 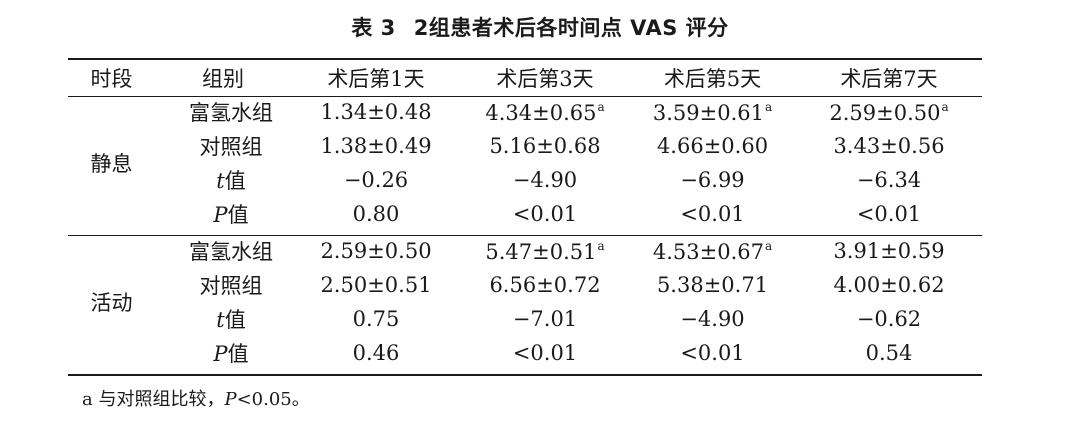 I want to click on value-cell: −7.01, so click(x=545, y=319).